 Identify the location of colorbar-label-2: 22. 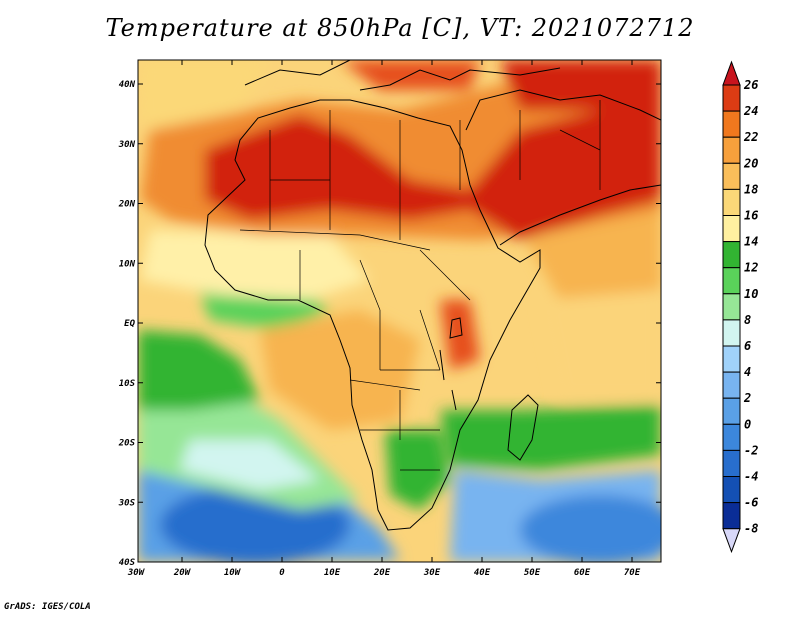
(750, 137).